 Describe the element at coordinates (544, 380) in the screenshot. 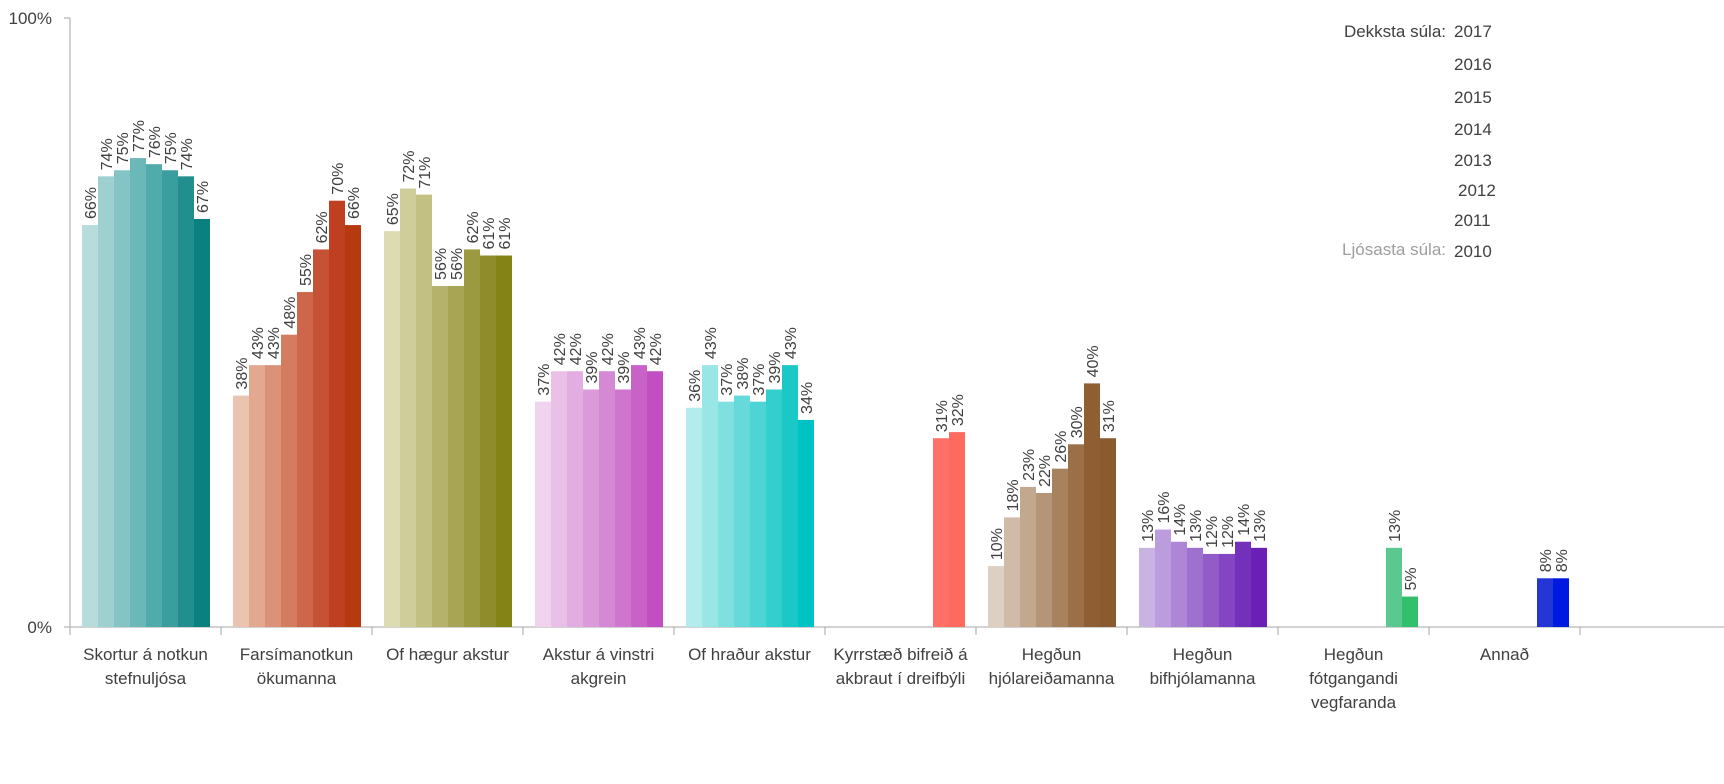

I see `data-label: 37%` at that location.